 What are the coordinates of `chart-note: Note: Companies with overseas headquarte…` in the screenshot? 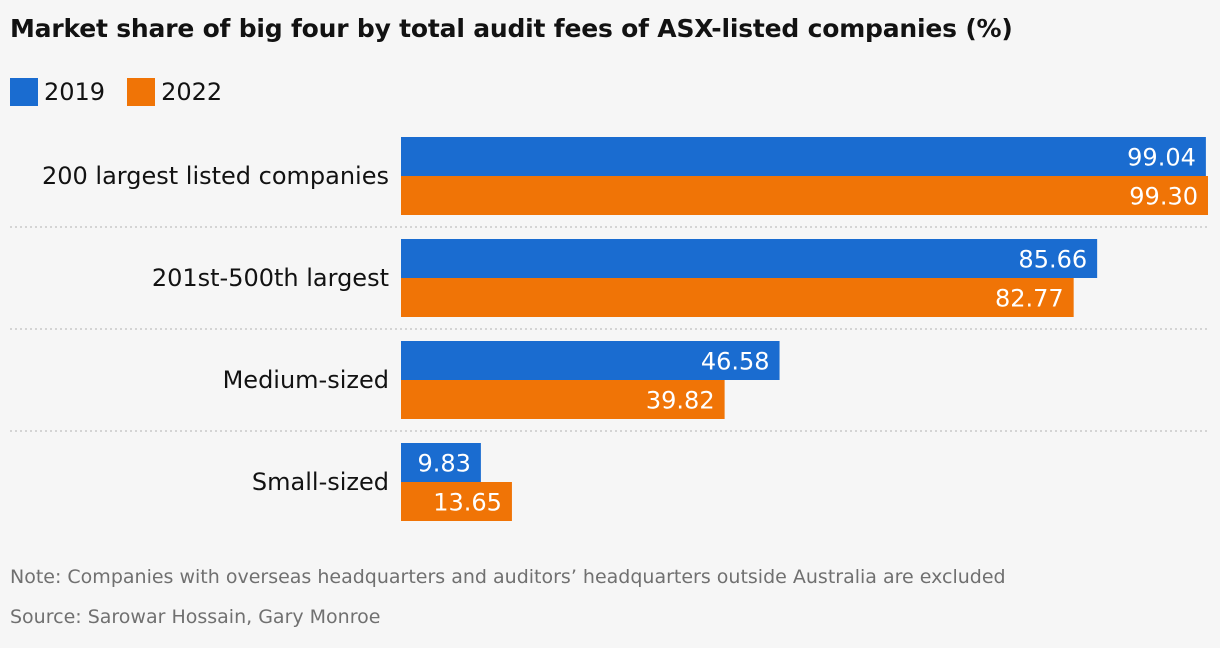 It's located at (508, 577).